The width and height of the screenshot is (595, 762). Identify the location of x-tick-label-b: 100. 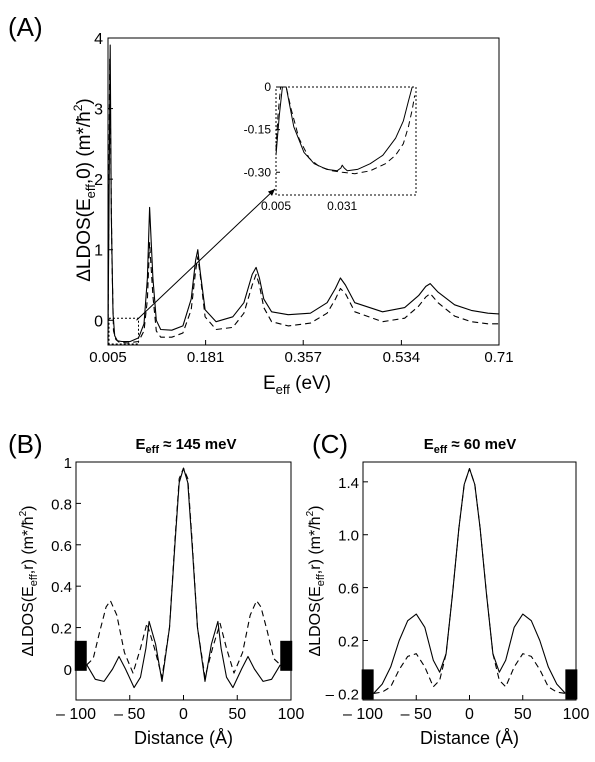
(291, 714).